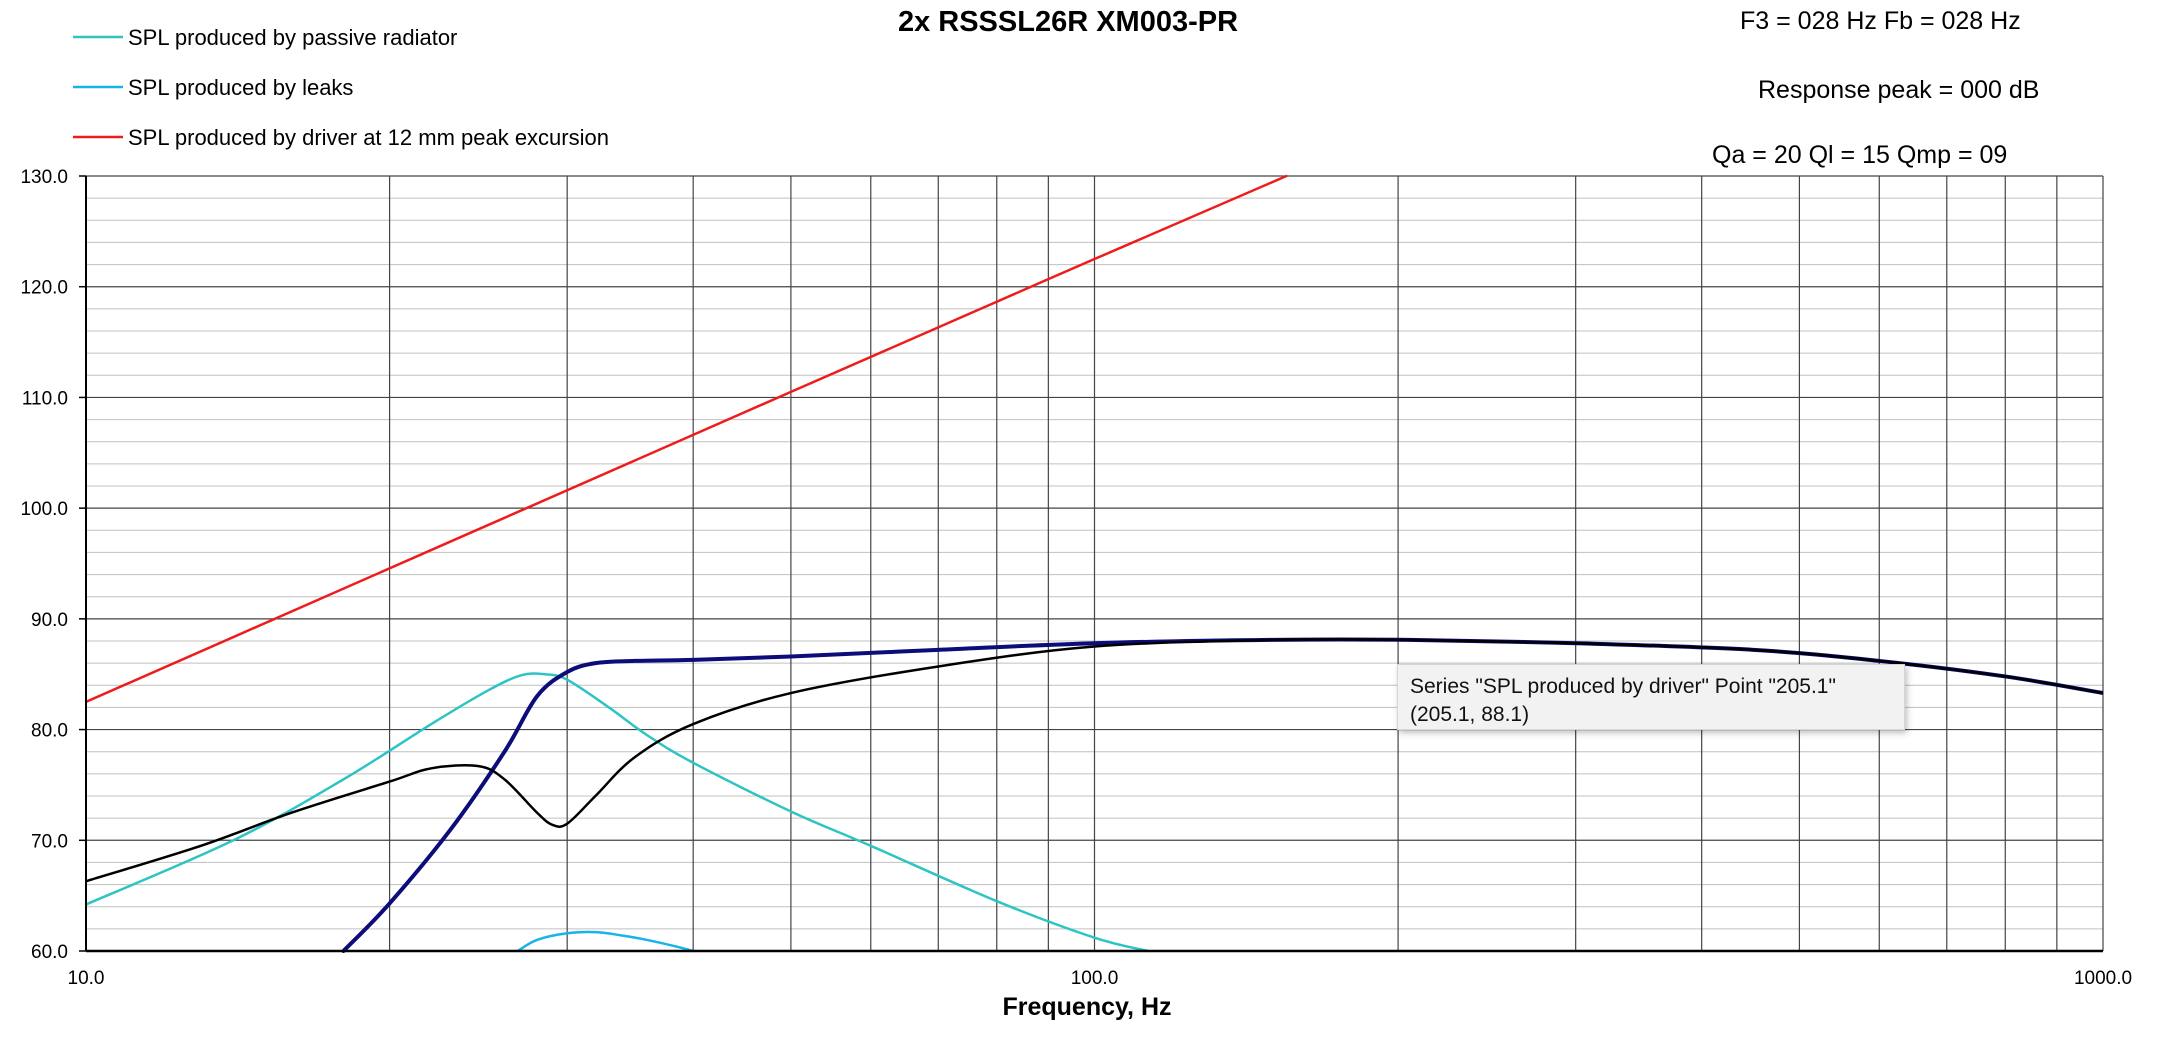 Image resolution: width=2158 pixels, height=1048 pixels. Describe the element at coordinates (2103, 978) in the screenshot. I see `x-tick-label: 1000.0` at that location.